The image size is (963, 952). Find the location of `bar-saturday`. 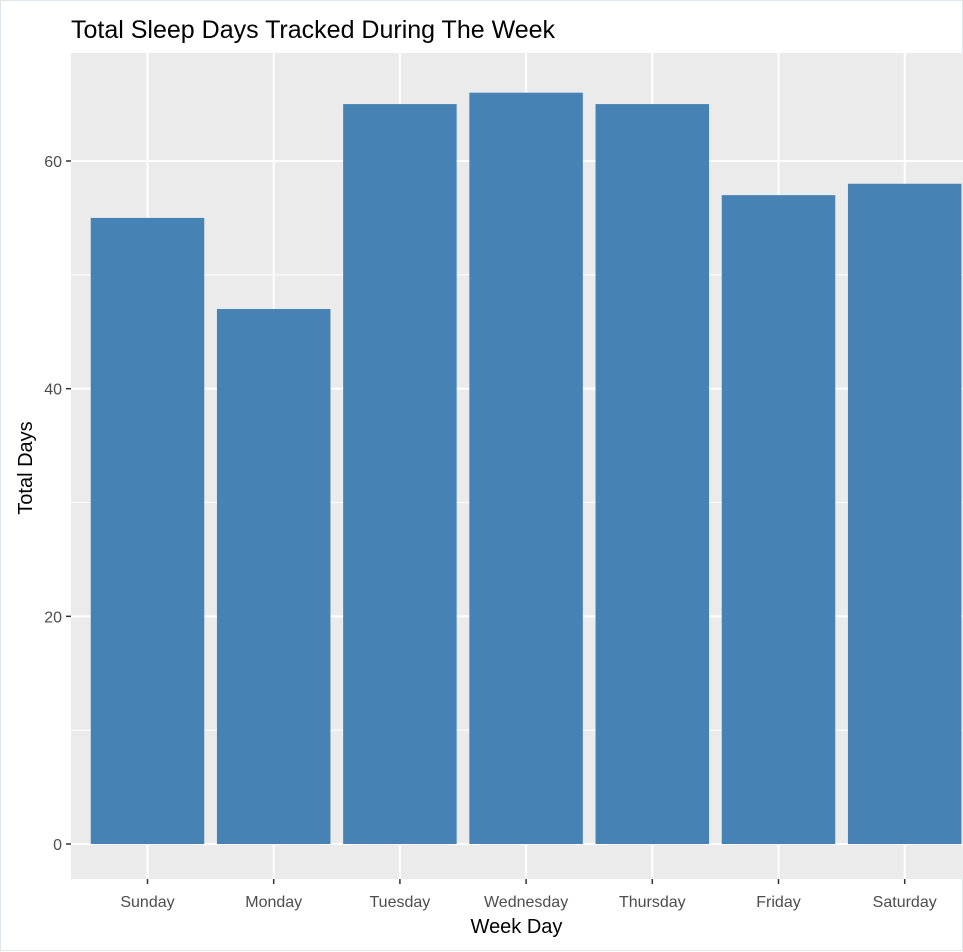

bar-saturday is located at coordinates (904, 513).